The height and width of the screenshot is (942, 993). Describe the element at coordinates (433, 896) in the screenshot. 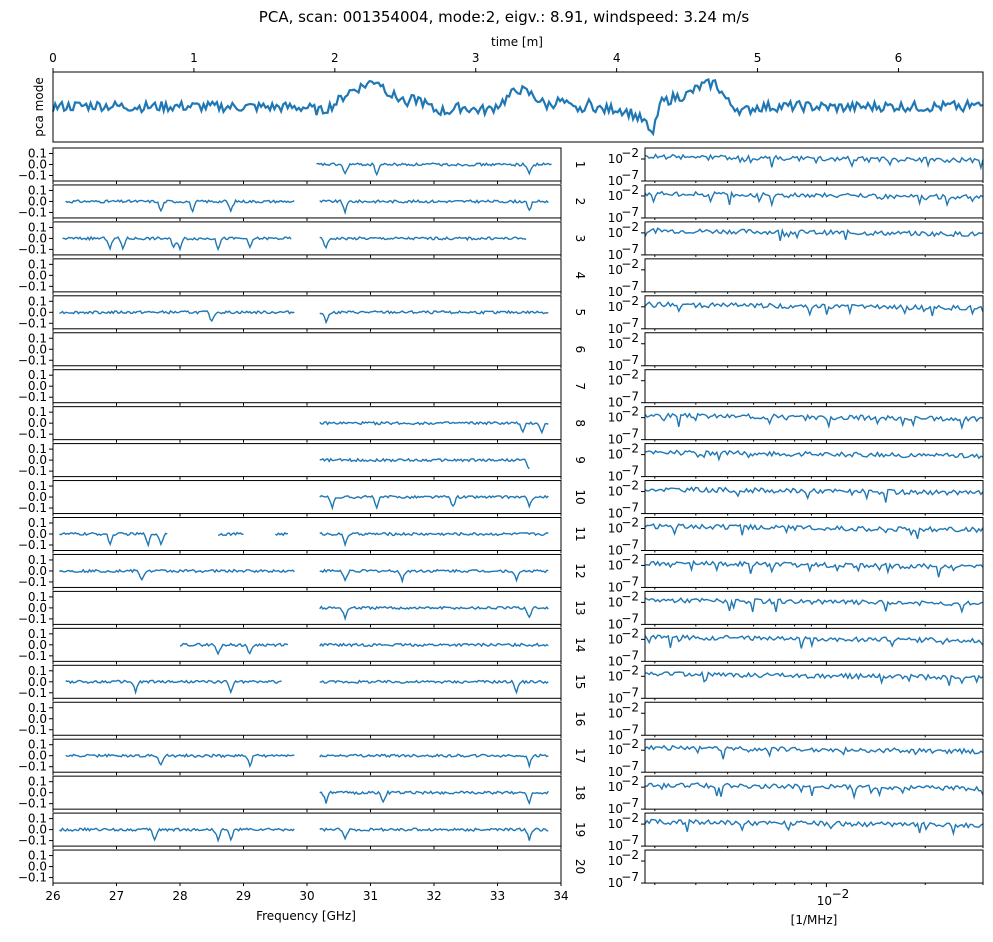

I see `frequency-xtick-label: 32` at that location.